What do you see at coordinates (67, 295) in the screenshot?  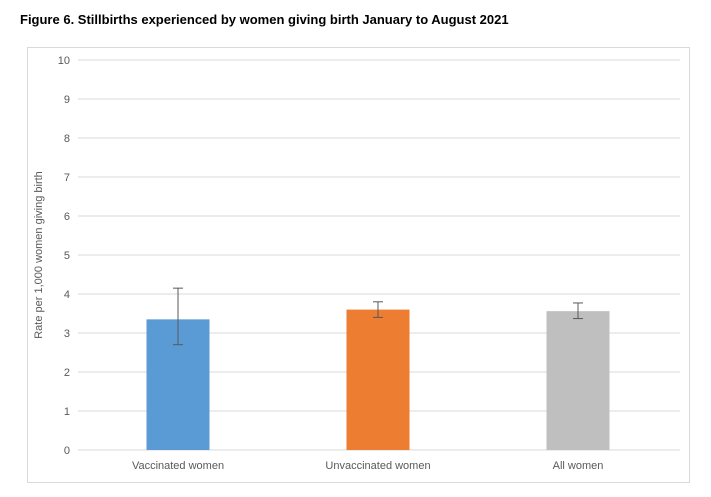 I see `y-tick-label: 4` at bounding box center [67, 295].